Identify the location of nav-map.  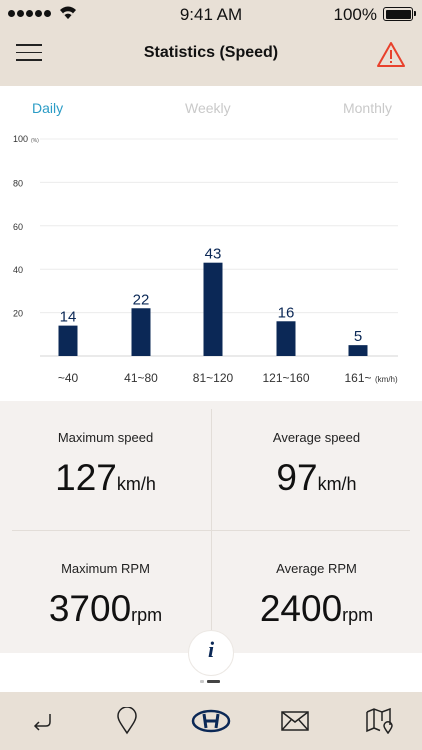
(380, 721).